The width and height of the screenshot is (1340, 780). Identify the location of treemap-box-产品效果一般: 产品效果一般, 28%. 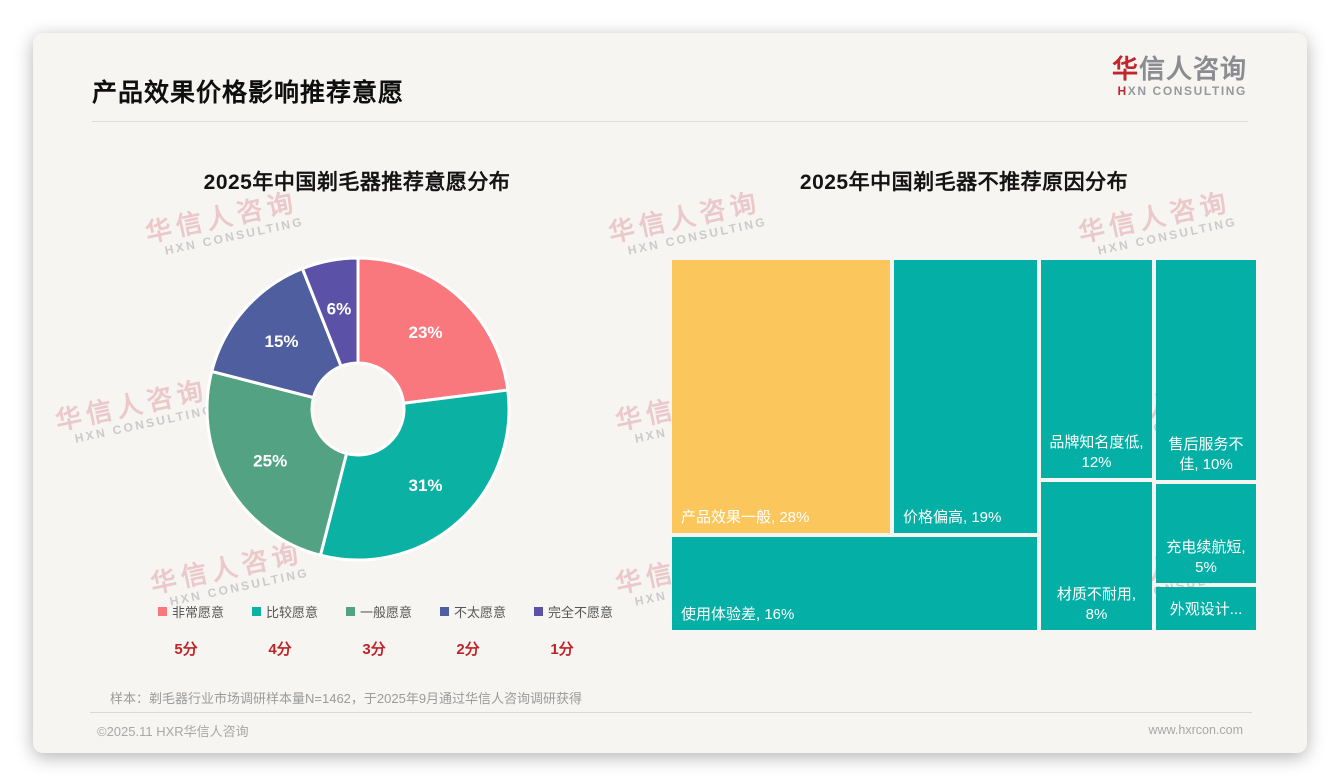
(781, 396).